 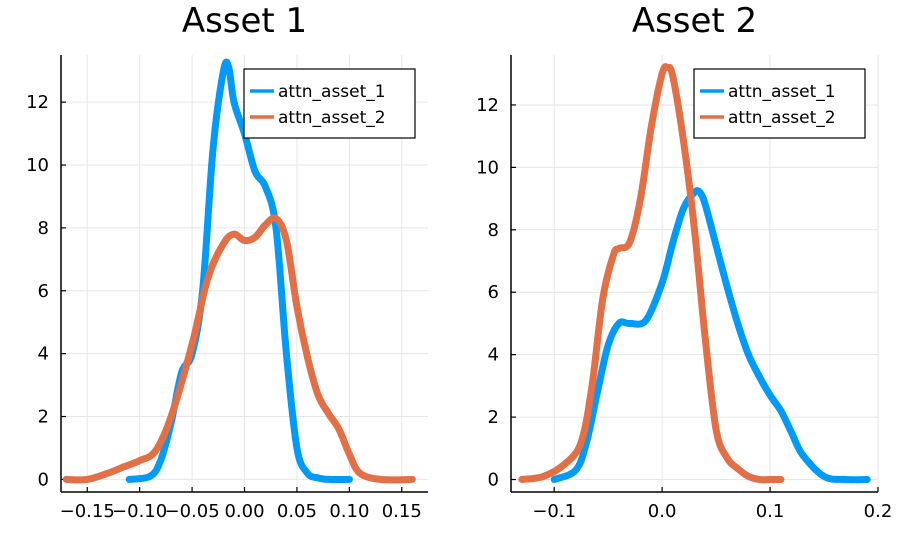 What do you see at coordinates (554, 511) in the screenshot?
I see `x-tick-label: −0.1` at bounding box center [554, 511].